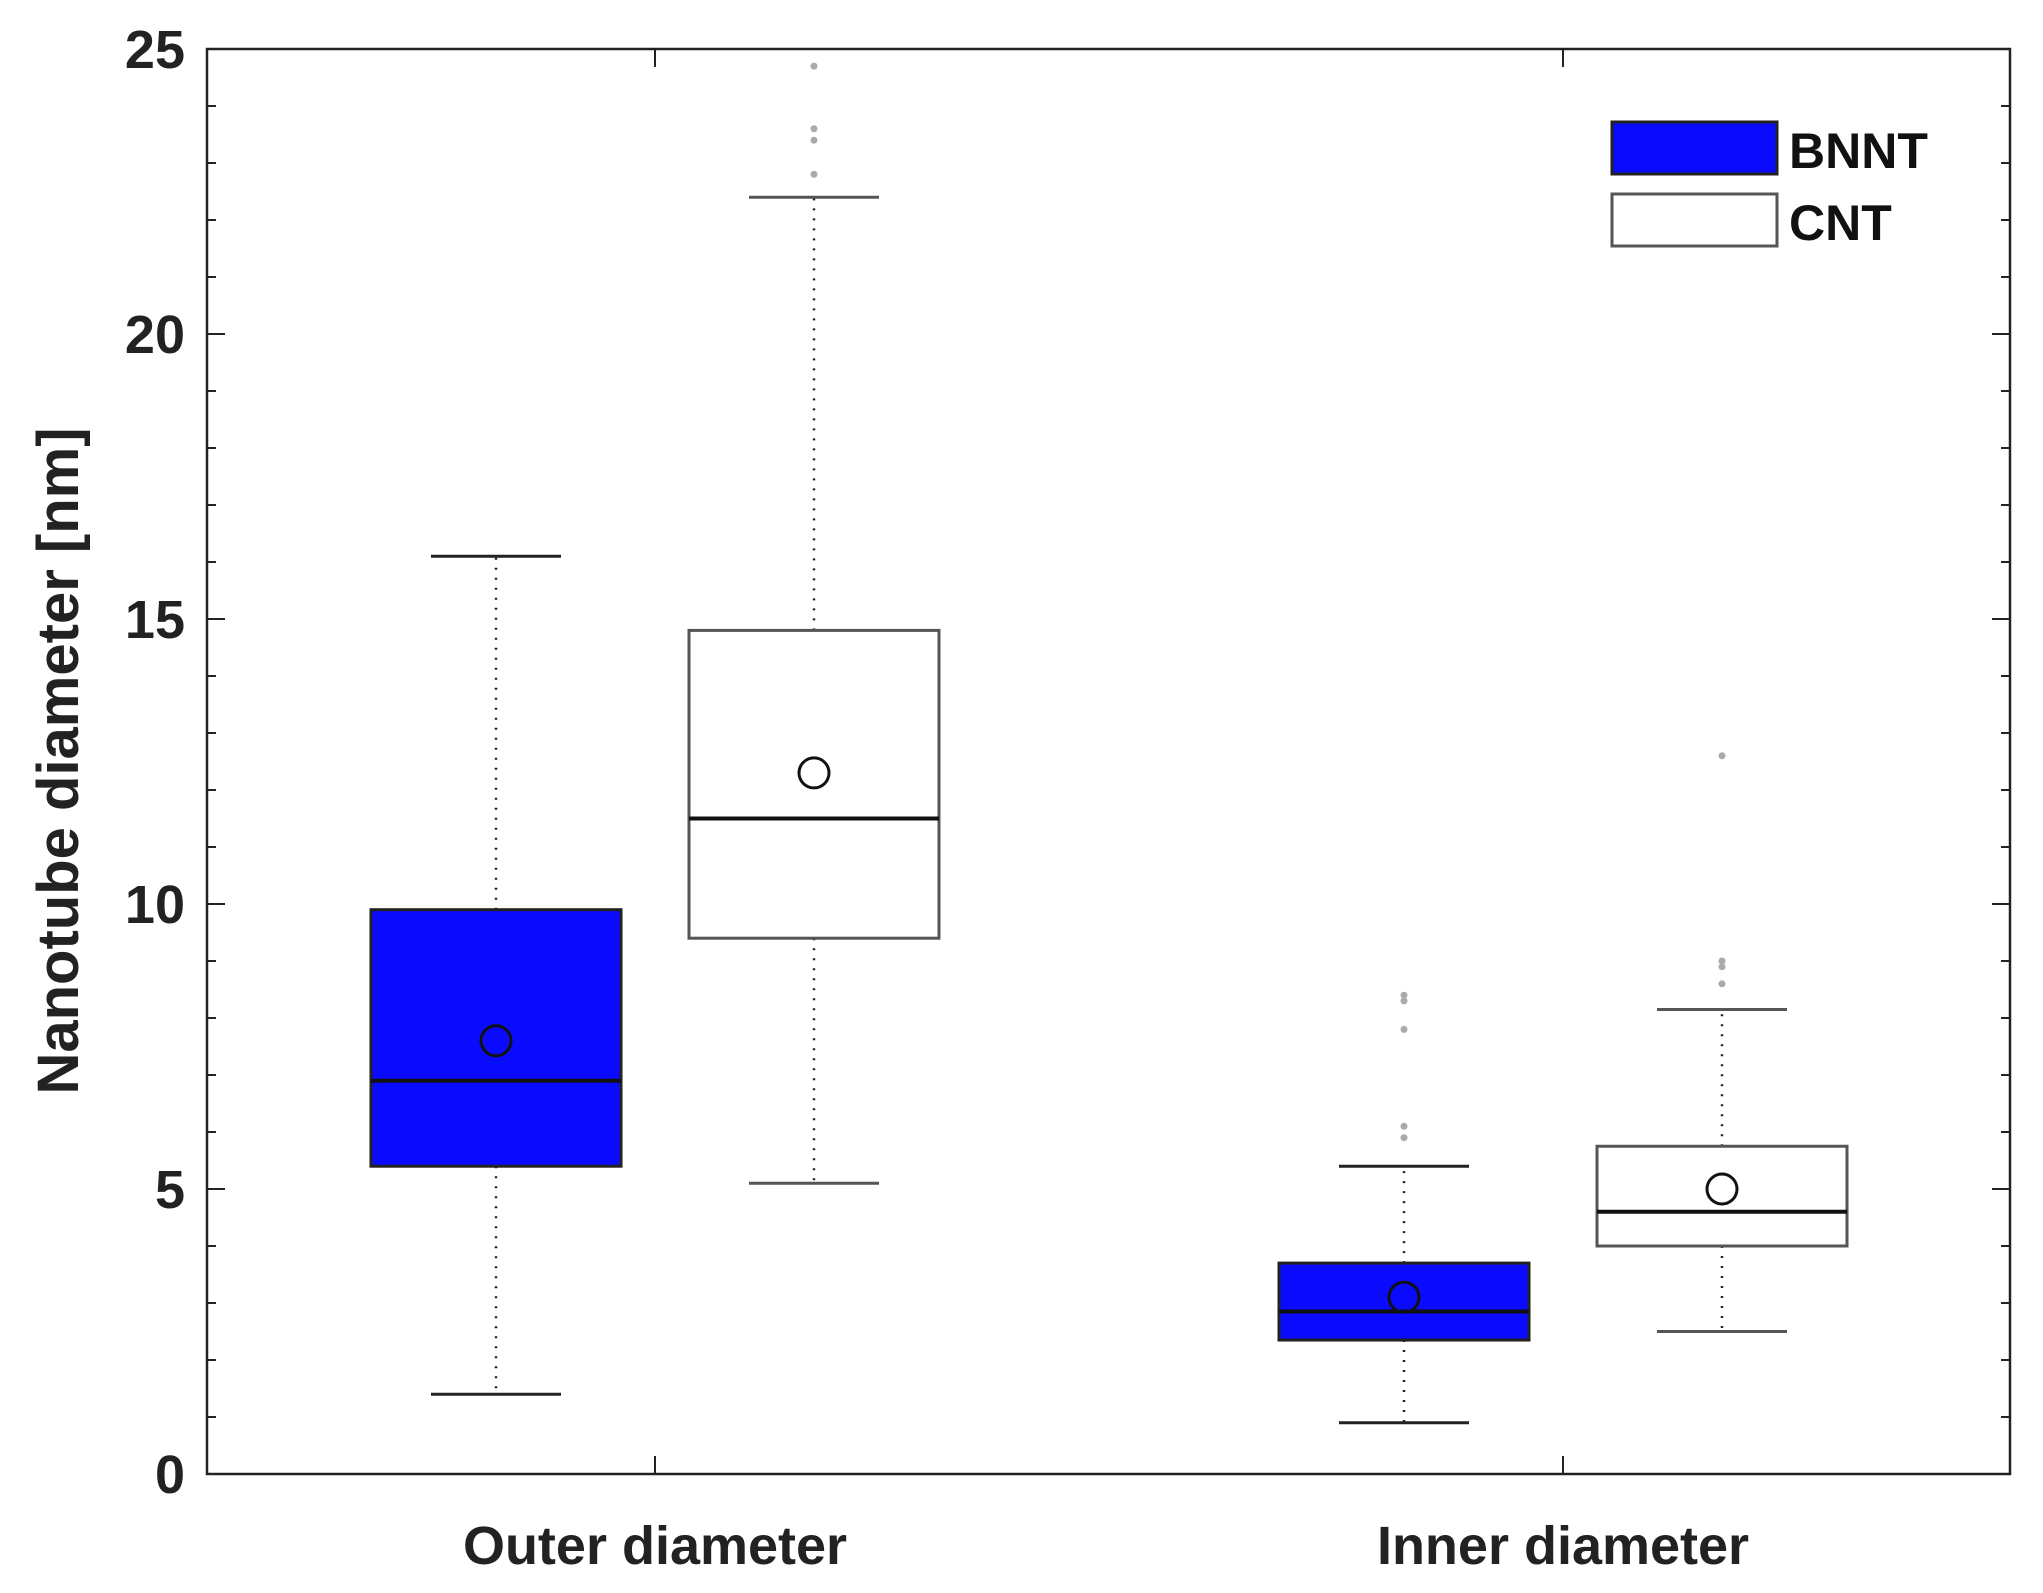 Image resolution: width=2043 pixels, height=1593 pixels. What do you see at coordinates (655, 1546) in the screenshot?
I see `x-tick-label: Outer diameter` at bounding box center [655, 1546].